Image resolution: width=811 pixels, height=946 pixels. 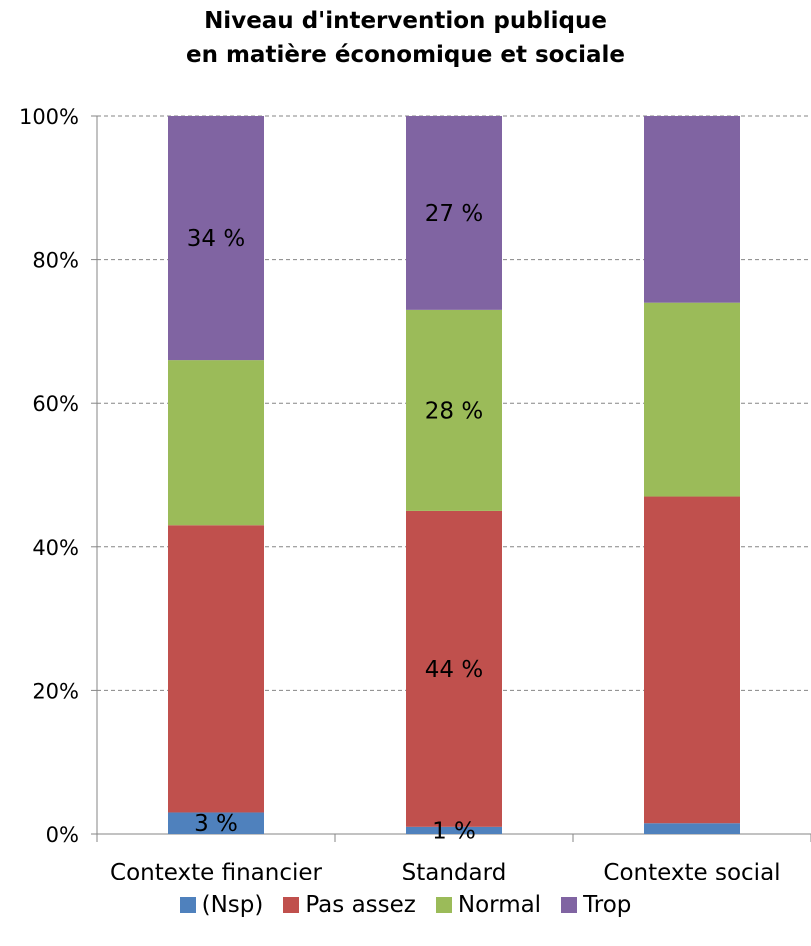 I want to click on legend-label: (Nsp), so click(x=232, y=905).